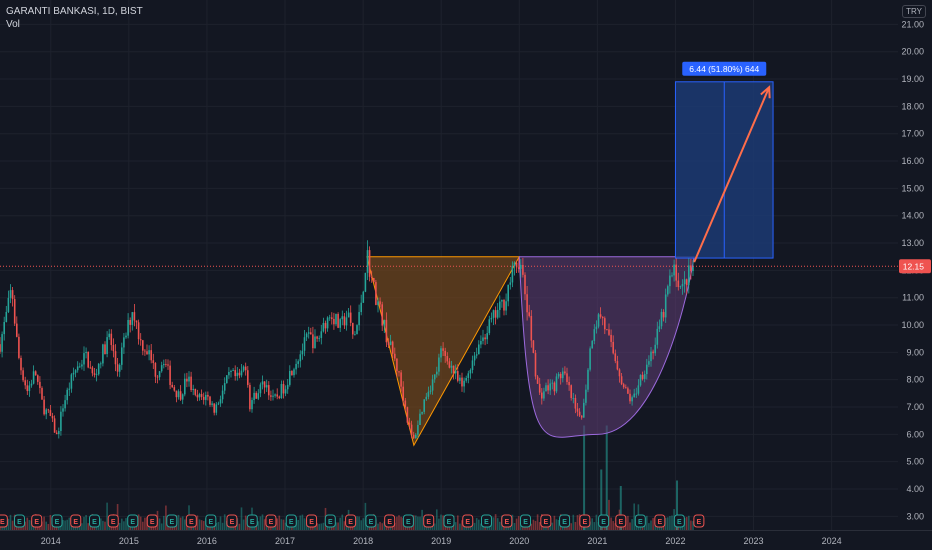  What do you see at coordinates (832, 541) in the screenshot?
I see `time-tick-label: 2024` at bounding box center [832, 541].